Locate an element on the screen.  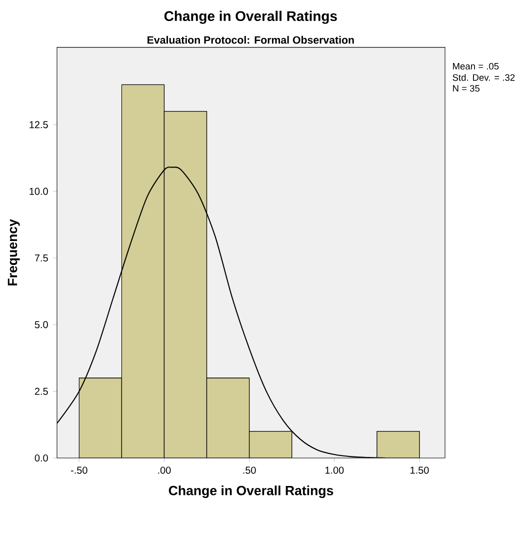
y-tick-label: 7.5 is located at coordinates (41, 258).